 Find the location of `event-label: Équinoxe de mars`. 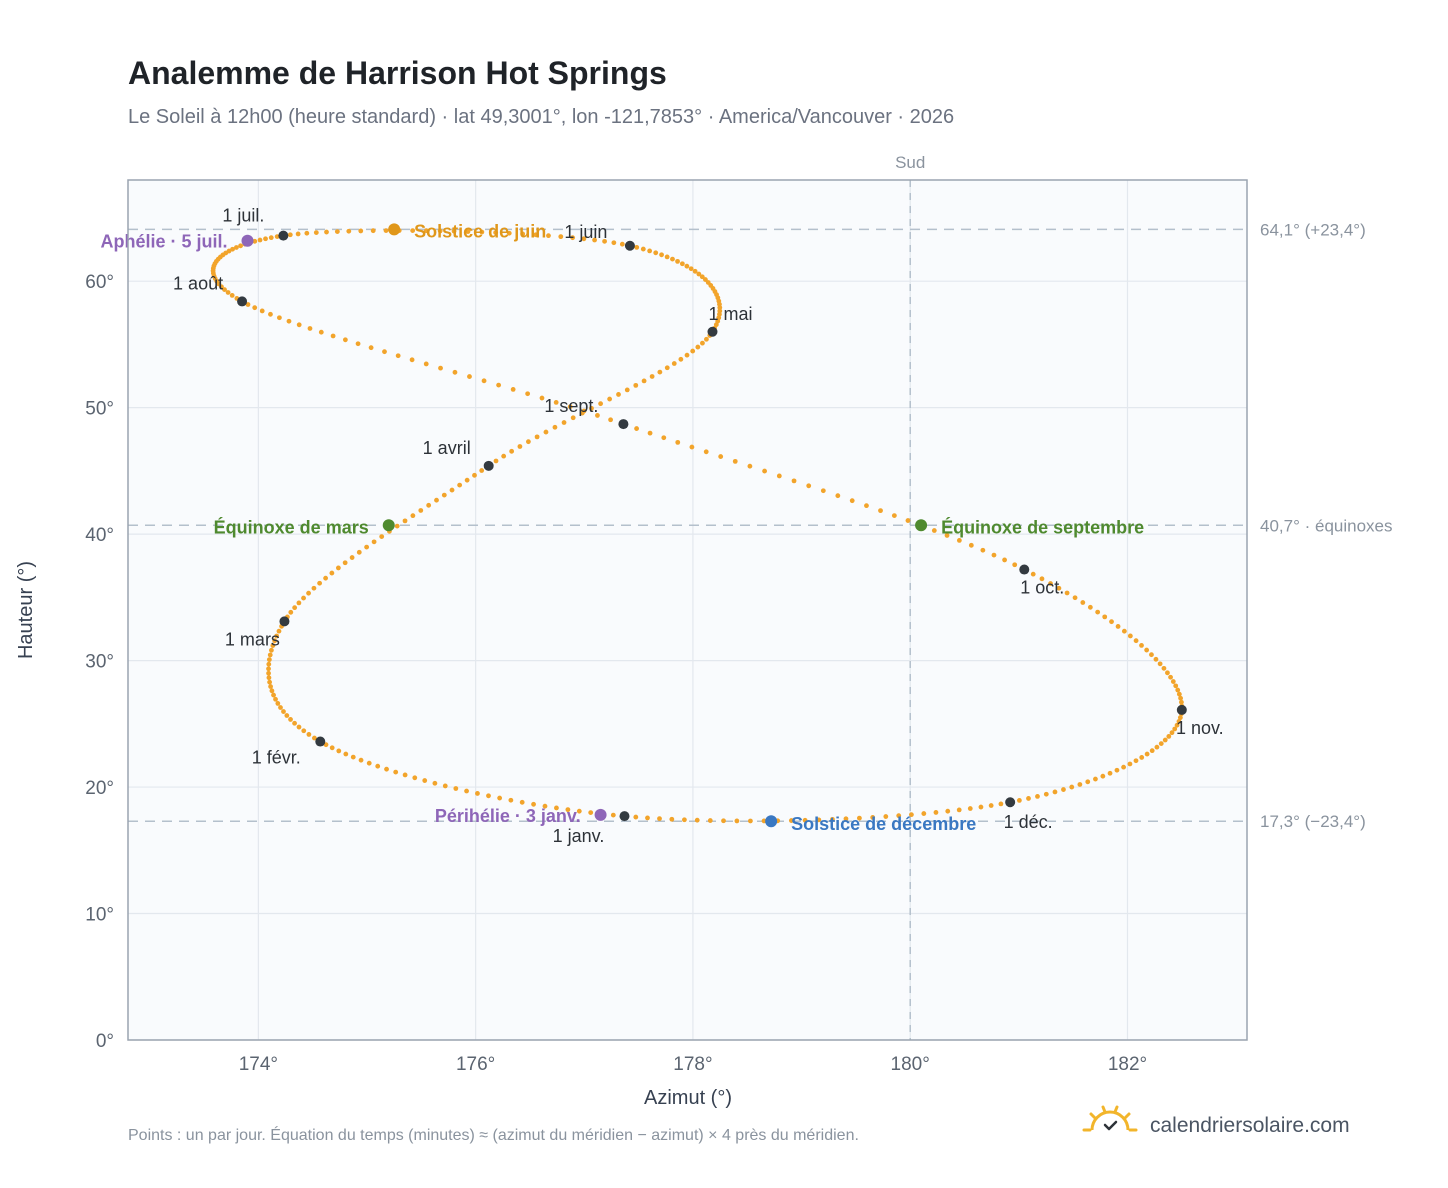

event-label: Équinoxe de mars is located at coordinates (291, 526).